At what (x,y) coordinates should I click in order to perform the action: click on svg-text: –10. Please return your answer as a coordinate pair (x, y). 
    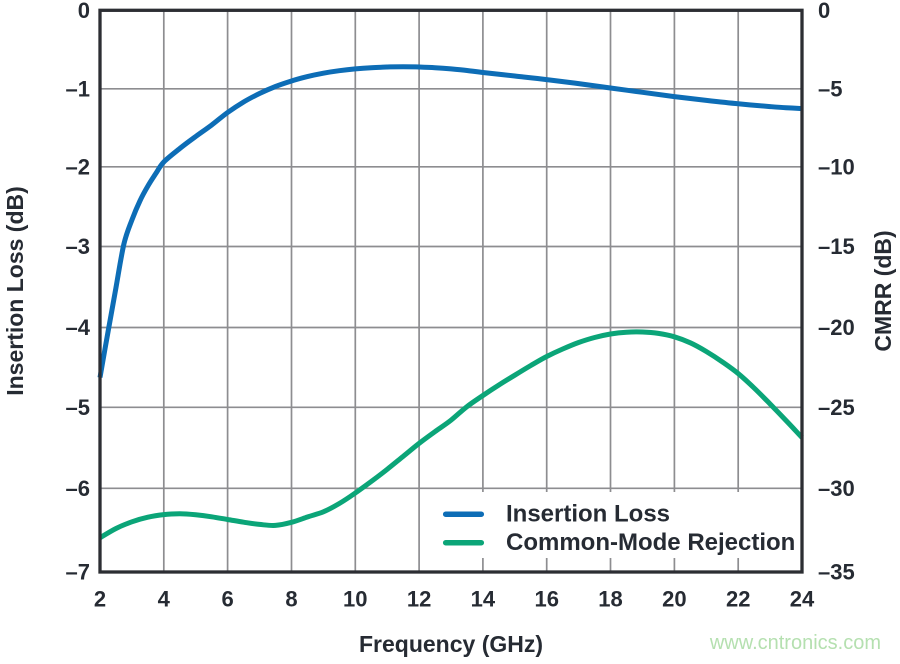
    Looking at the image, I should click on (836, 166).